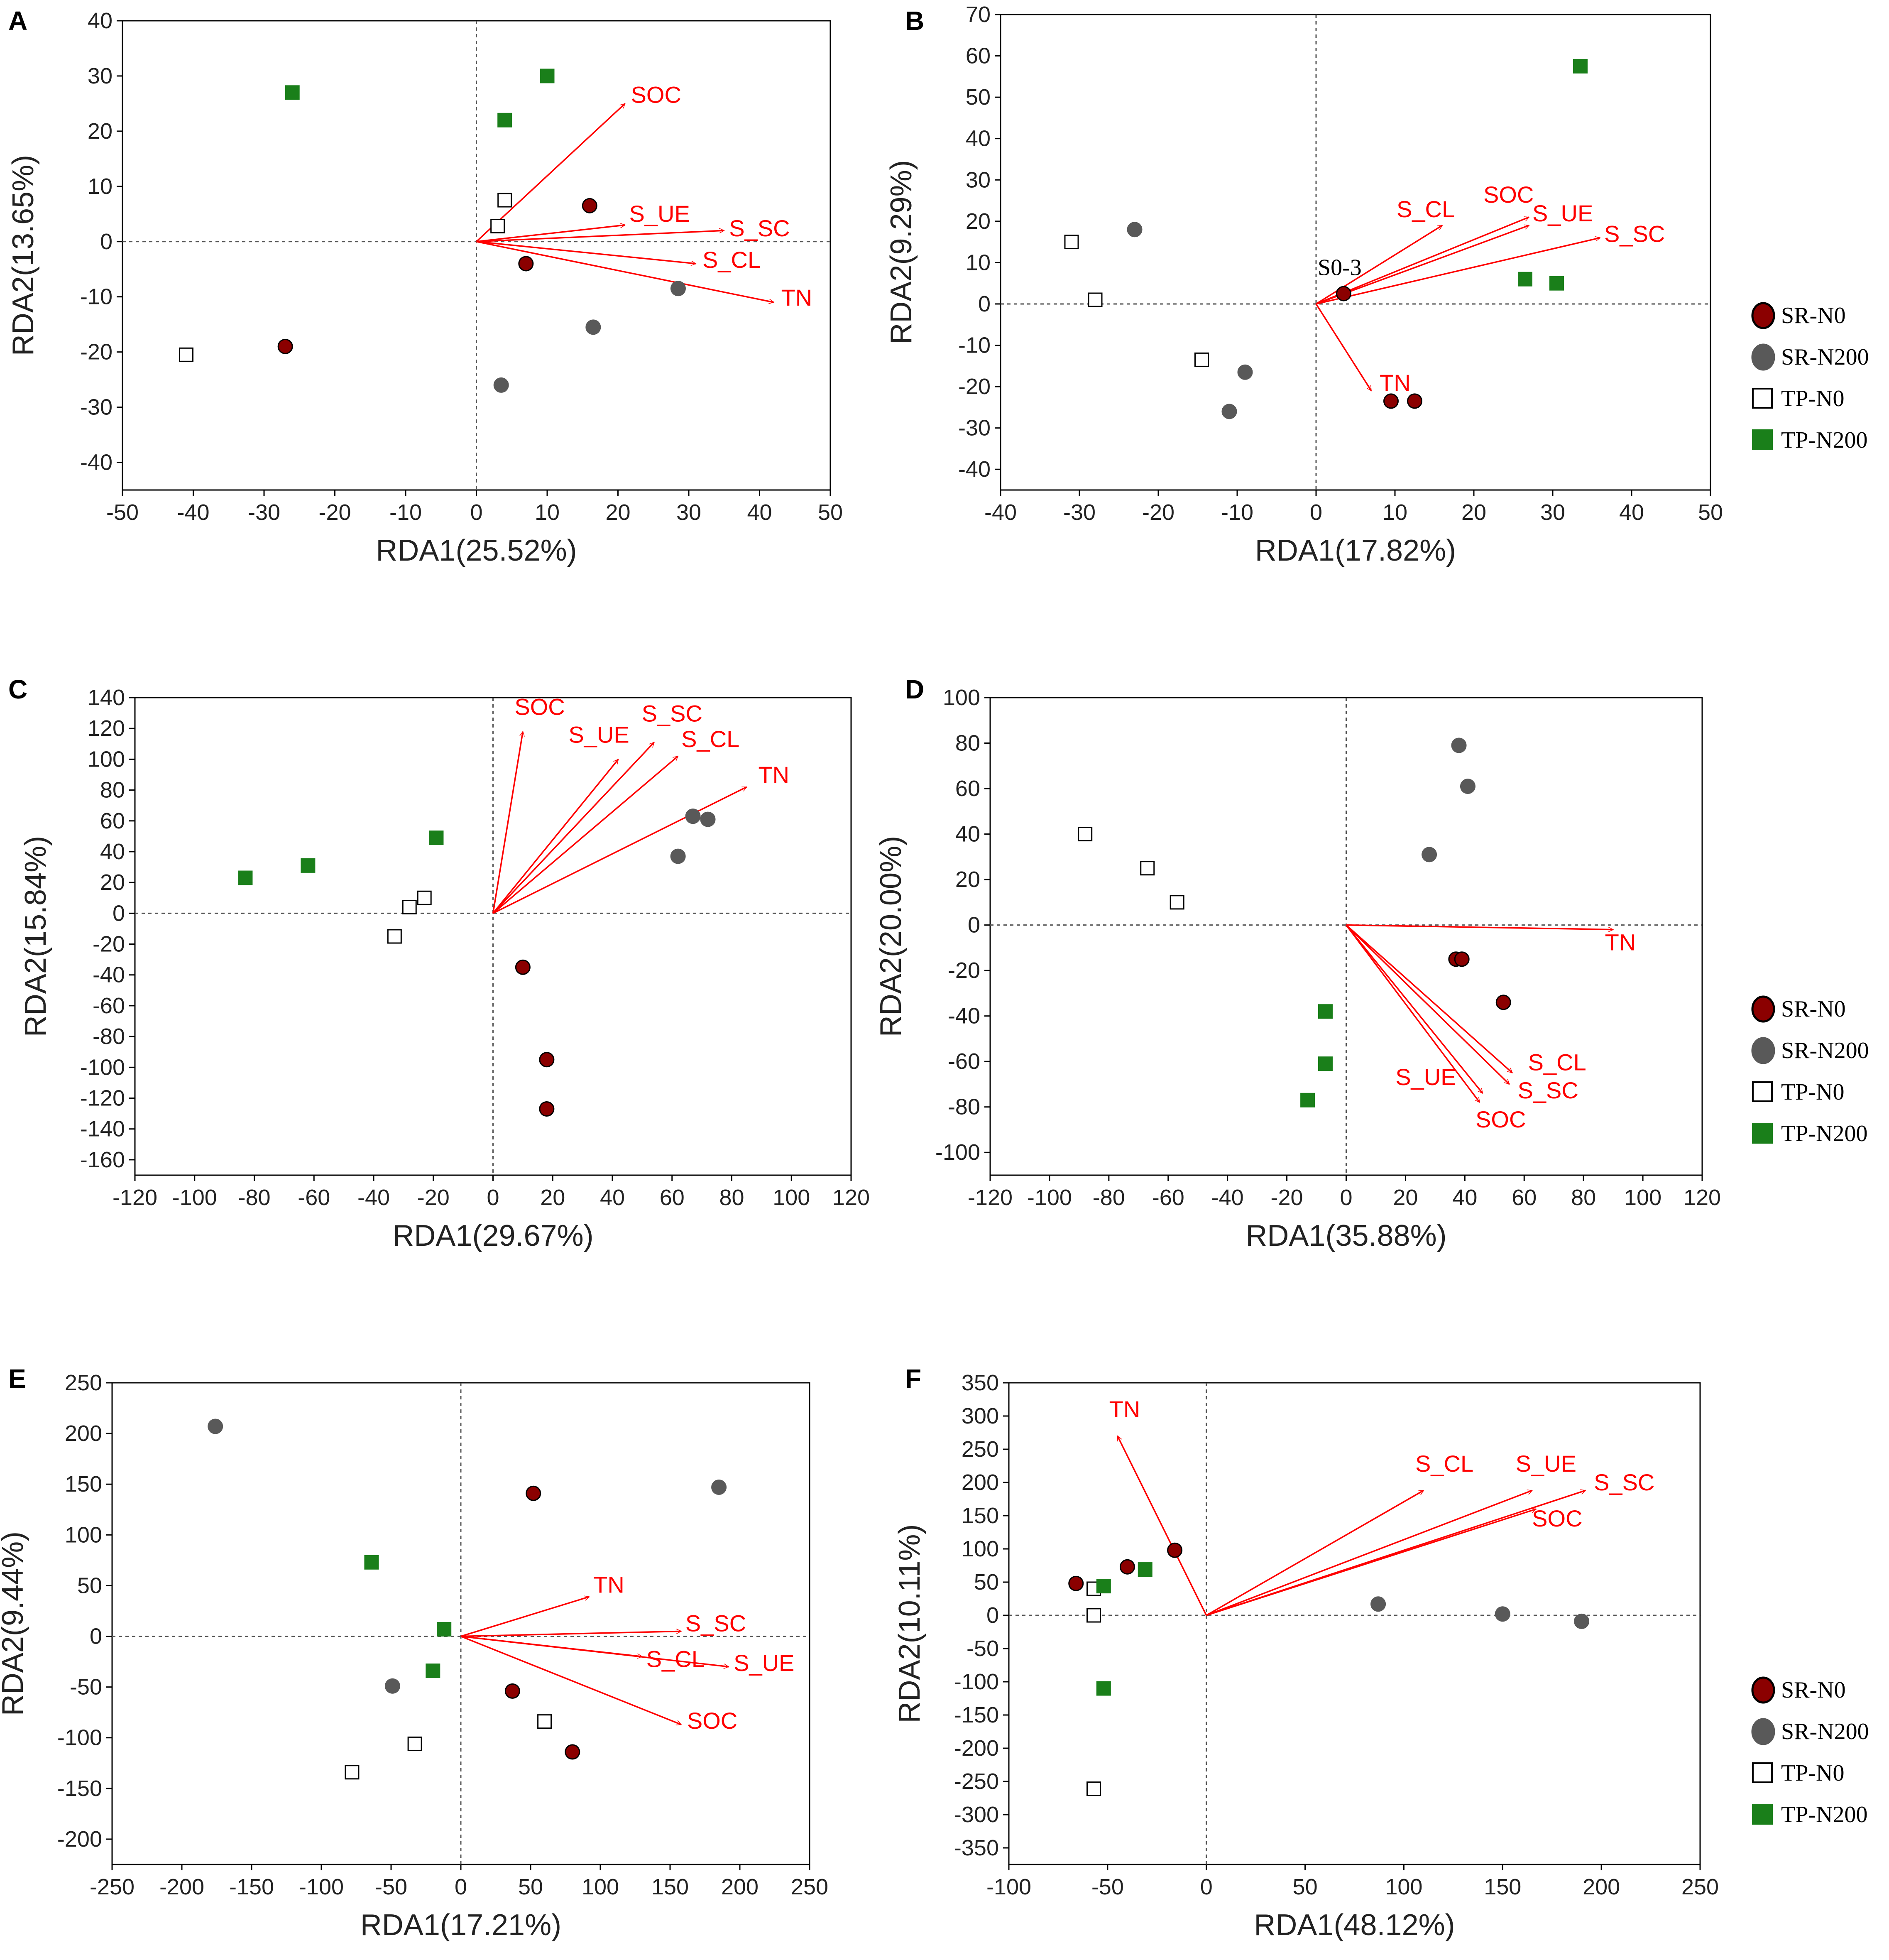 Image resolution: width=1889 pixels, height=1960 pixels. What do you see at coordinates (974, 345) in the screenshot?
I see `y-tick-label: -10` at bounding box center [974, 345].